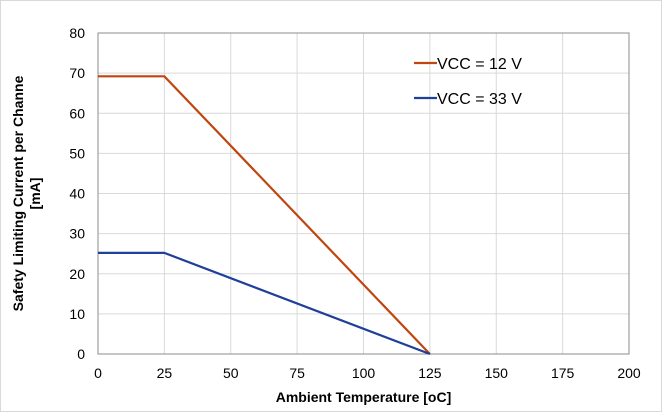  I want to click on x-tick-labels: 0 25 50 75 100 125 150 175 200, so click(367, 373).